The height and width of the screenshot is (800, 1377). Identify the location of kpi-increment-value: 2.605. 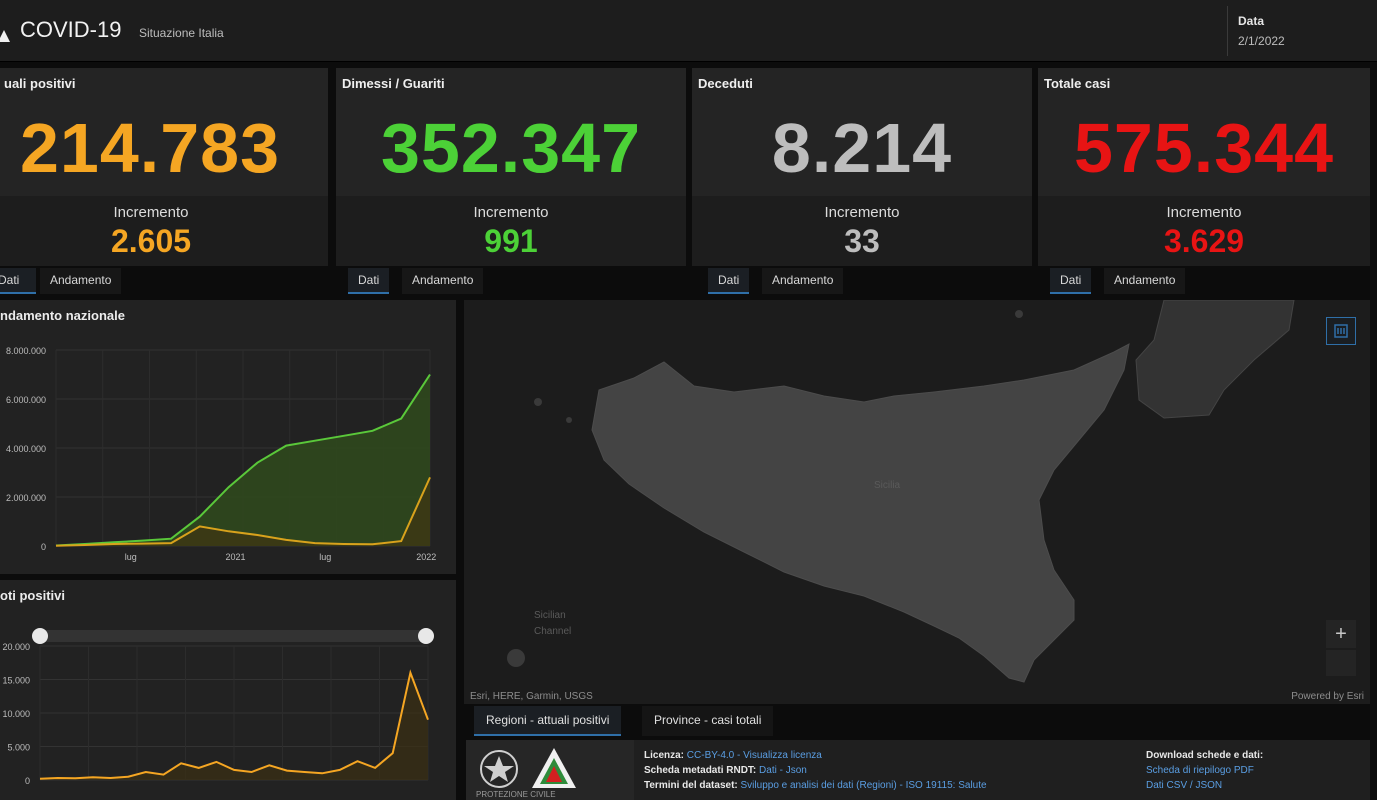
(151, 241).